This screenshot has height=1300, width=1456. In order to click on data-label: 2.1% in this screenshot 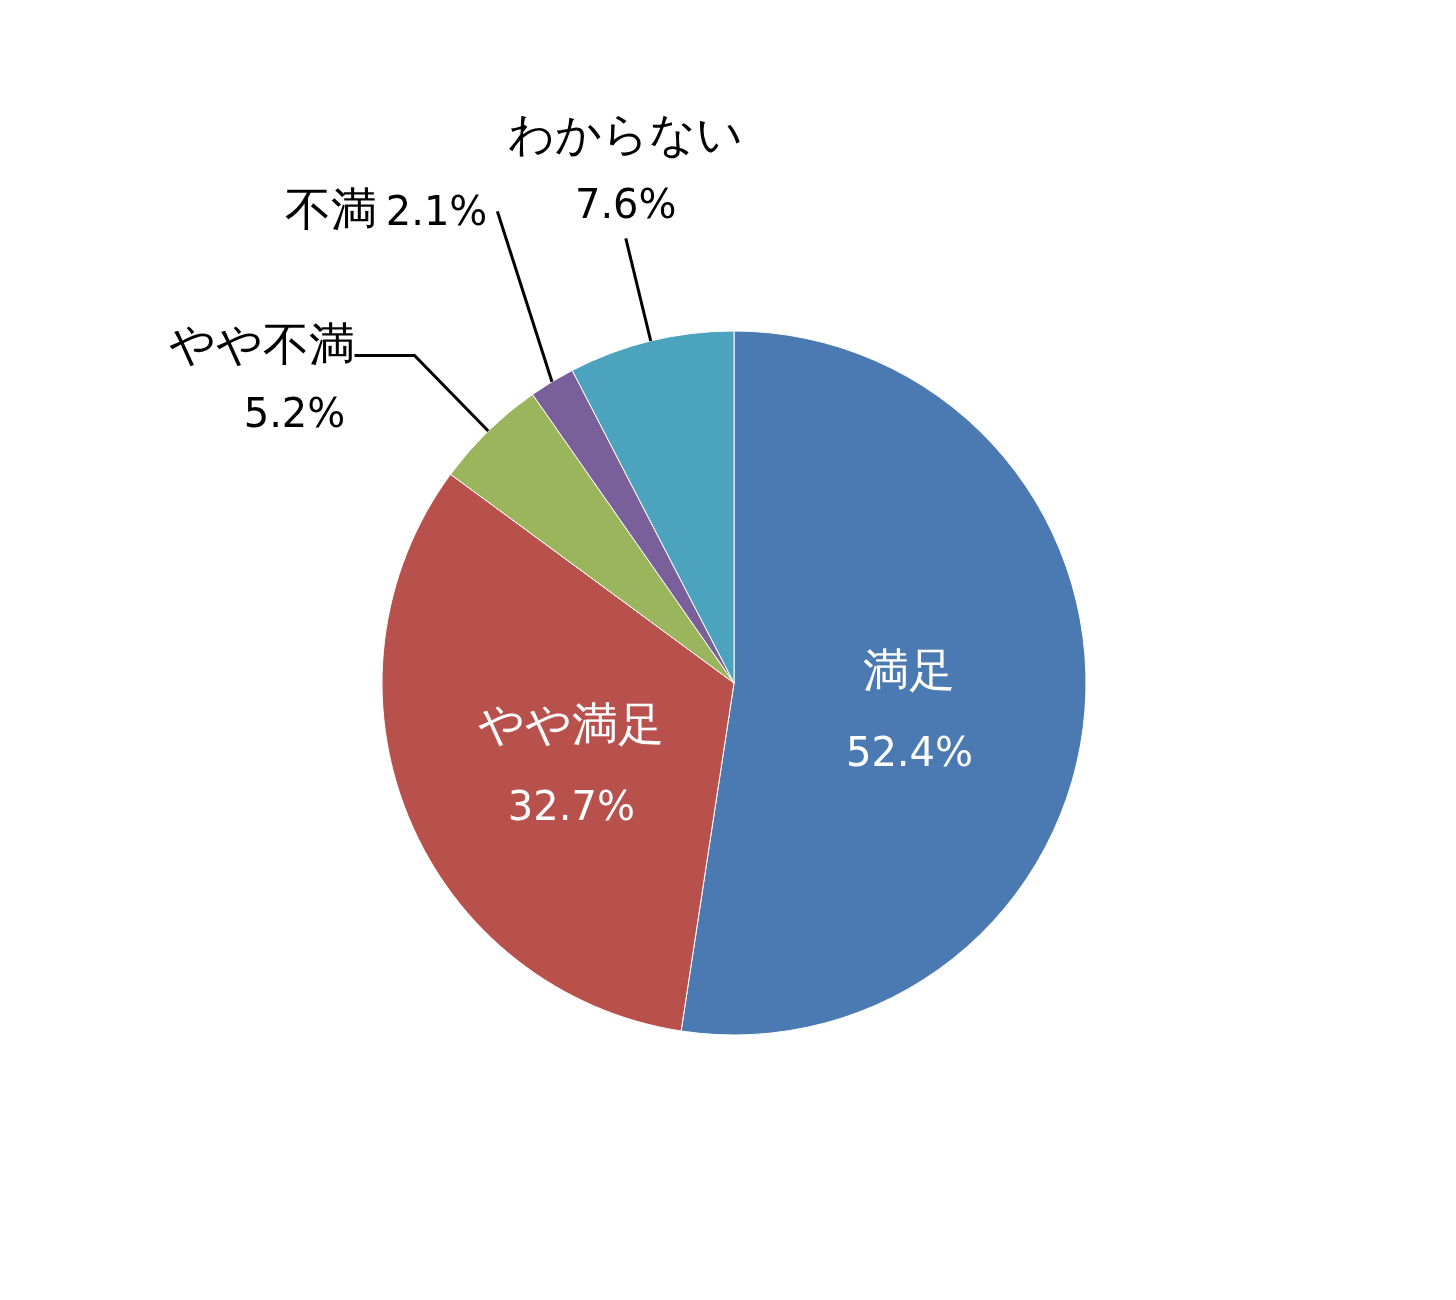, I will do `click(436, 211)`.